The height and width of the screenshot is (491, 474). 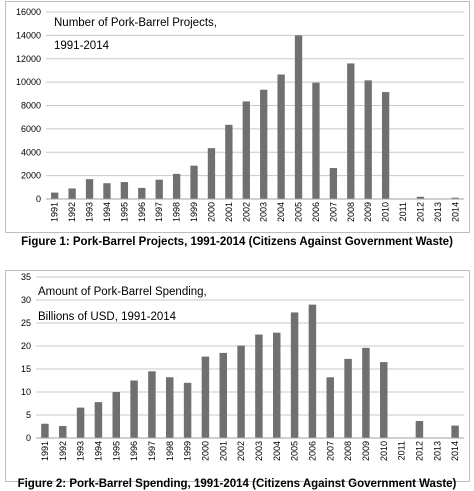 I want to click on y-tick-label: 6000, so click(x=31, y=129).